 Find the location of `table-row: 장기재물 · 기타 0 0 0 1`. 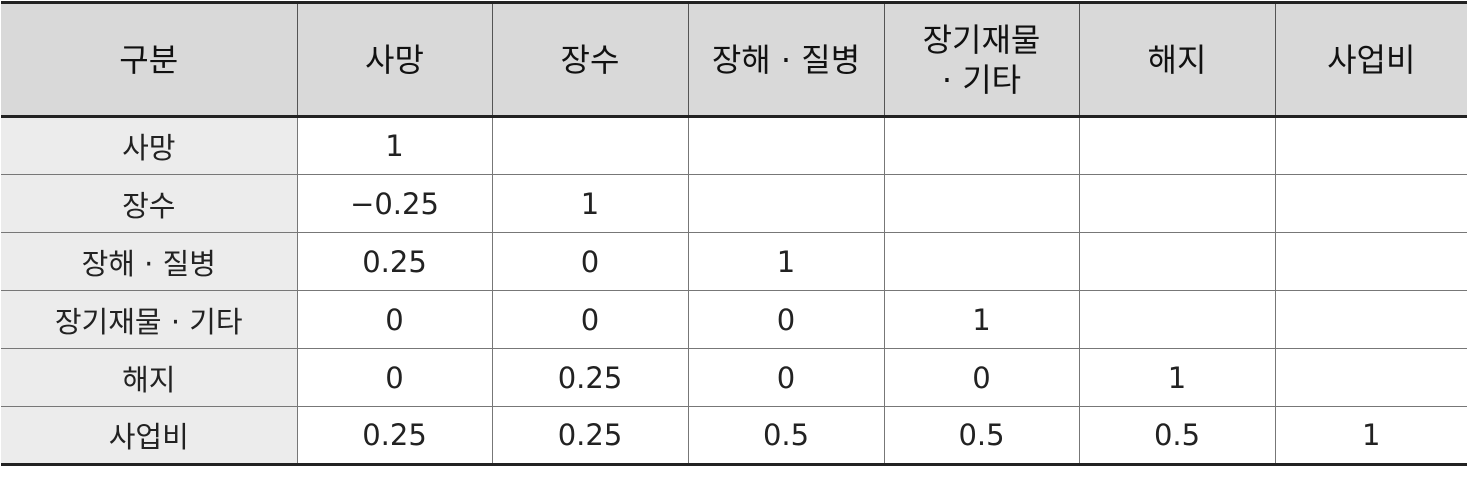

table-row: 장기재물 · 기타 0 0 0 1 is located at coordinates (734, 319).